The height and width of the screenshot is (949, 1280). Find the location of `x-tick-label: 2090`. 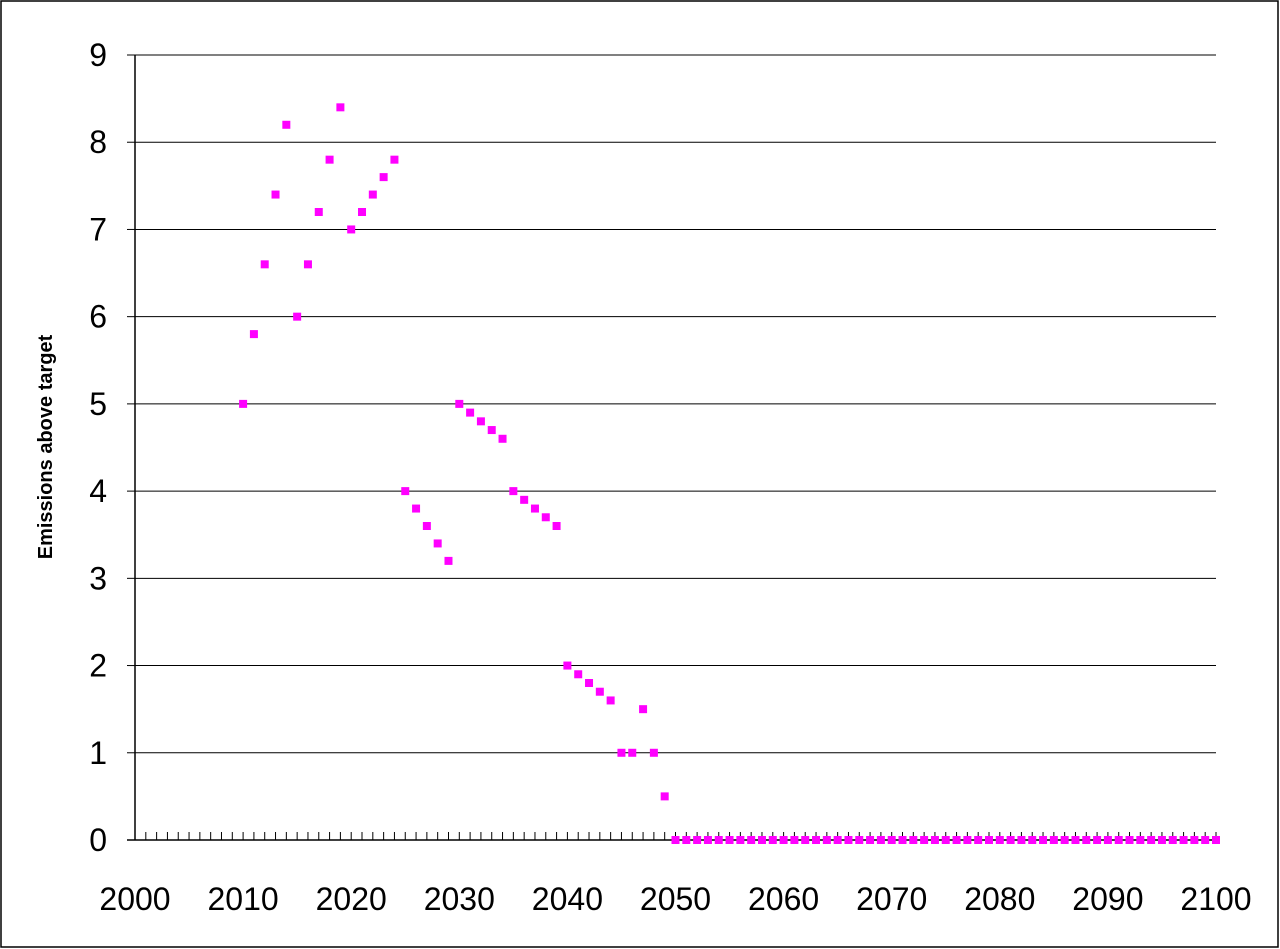

x-tick-label: 2090 is located at coordinates (1107, 899).